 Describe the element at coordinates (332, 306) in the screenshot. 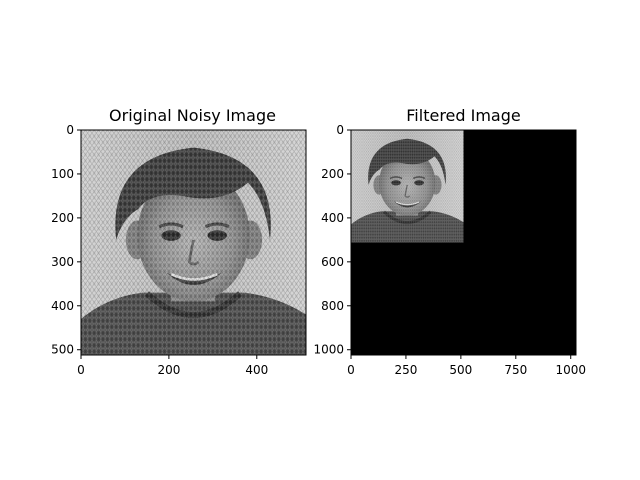

I see `y-tick-label: 800` at that location.